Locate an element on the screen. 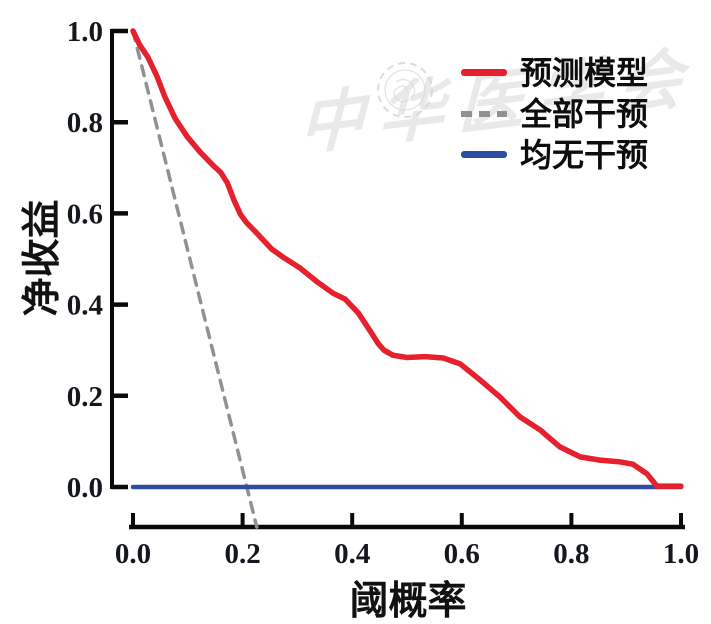 This screenshot has height=624, width=711. legend-item-label: 均无干预 is located at coordinates (584, 154).